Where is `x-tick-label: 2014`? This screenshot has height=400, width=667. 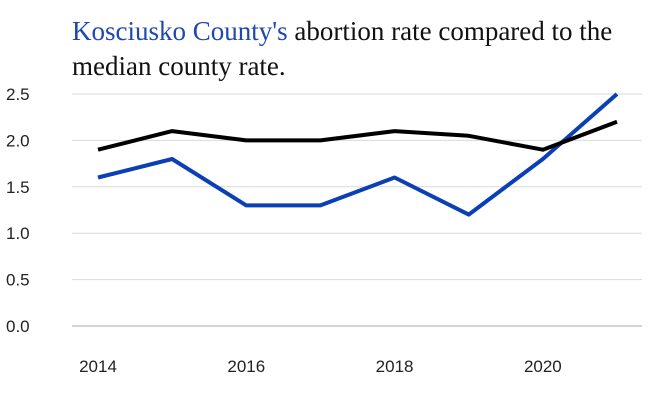 x-tick-label: 2014 is located at coordinates (98, 366).